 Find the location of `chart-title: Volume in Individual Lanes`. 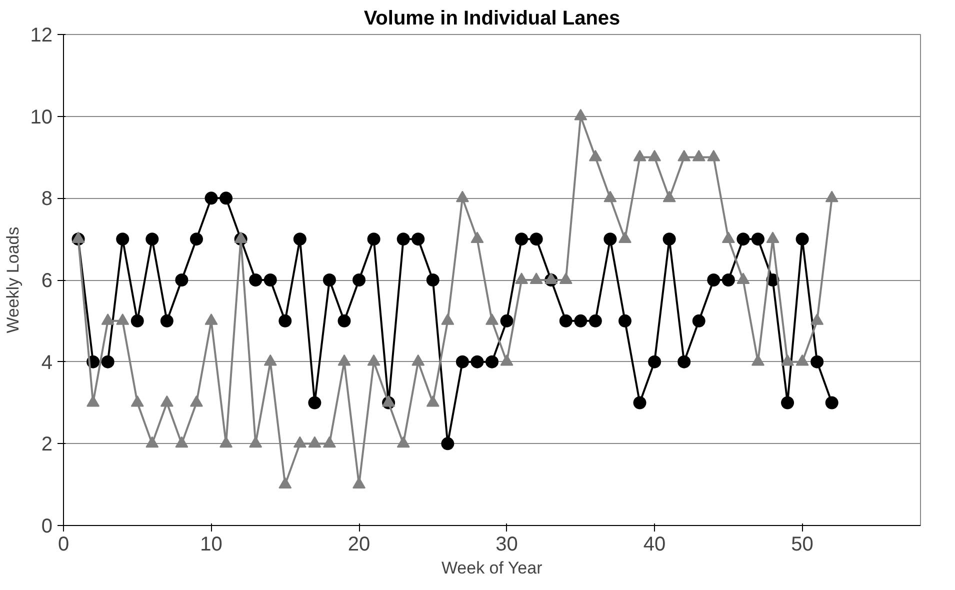

chart-title: Volume in Individual Lanes is located at coordinates (492, 19).